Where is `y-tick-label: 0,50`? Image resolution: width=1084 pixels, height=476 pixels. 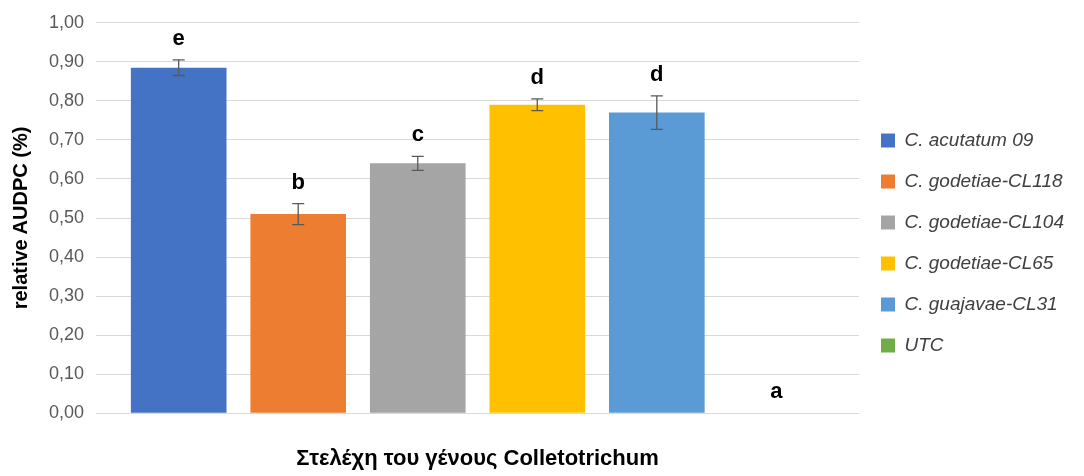
y-tick-label: 0,50 is located at coordinates (66, 216).